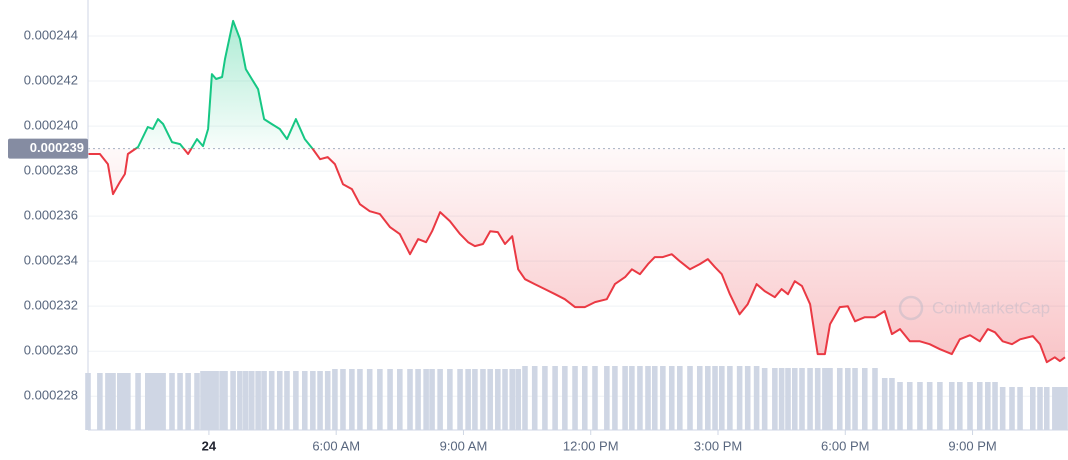 Image resolution: width=1068 pixels, height=460 pixels. What do you see at coordinates (51, 125) in the screenshot?
I see `y-tick-label: 0.000240` at bounding box center [51, 125].